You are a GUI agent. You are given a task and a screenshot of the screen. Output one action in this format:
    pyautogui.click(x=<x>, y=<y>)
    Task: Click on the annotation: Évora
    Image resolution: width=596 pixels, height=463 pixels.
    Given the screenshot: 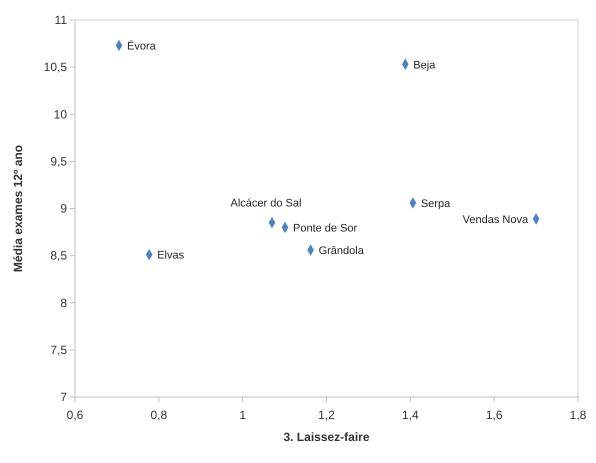 What is the action you would take?
    pyautogui.click(x=142, y=45)
    